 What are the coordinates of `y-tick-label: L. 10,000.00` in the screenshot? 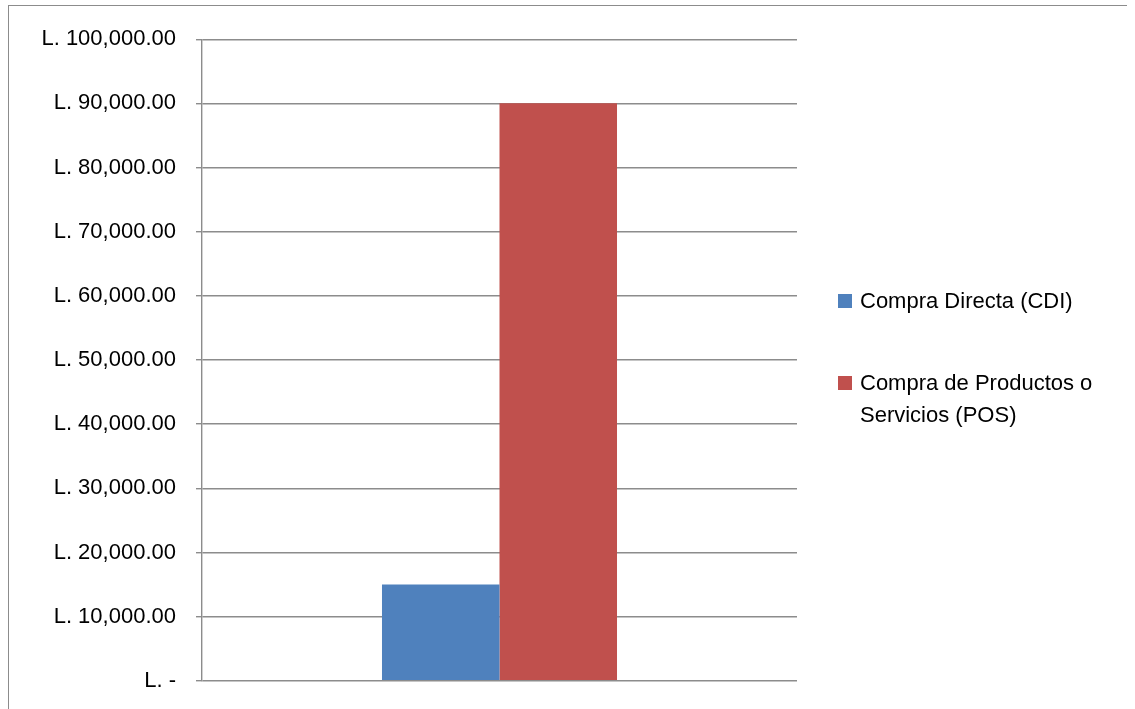 It's located at (114, 615).